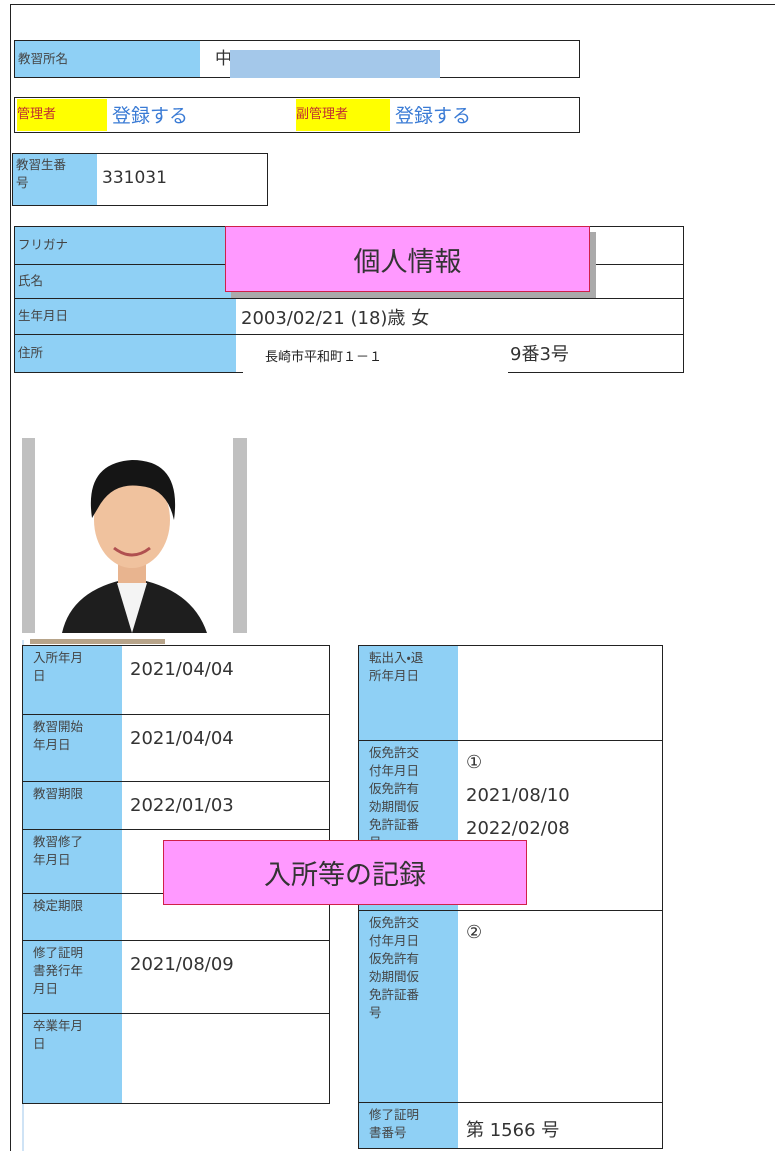 The image size is (775, 1151). I want to click on photo-strip, so click(97, 641).